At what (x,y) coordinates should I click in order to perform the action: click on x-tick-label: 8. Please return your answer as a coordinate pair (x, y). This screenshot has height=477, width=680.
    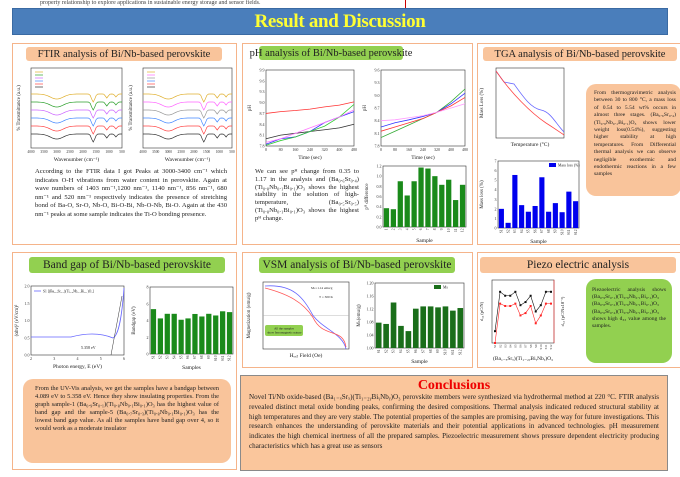
    Looking at the image, I should click on (435, 229).